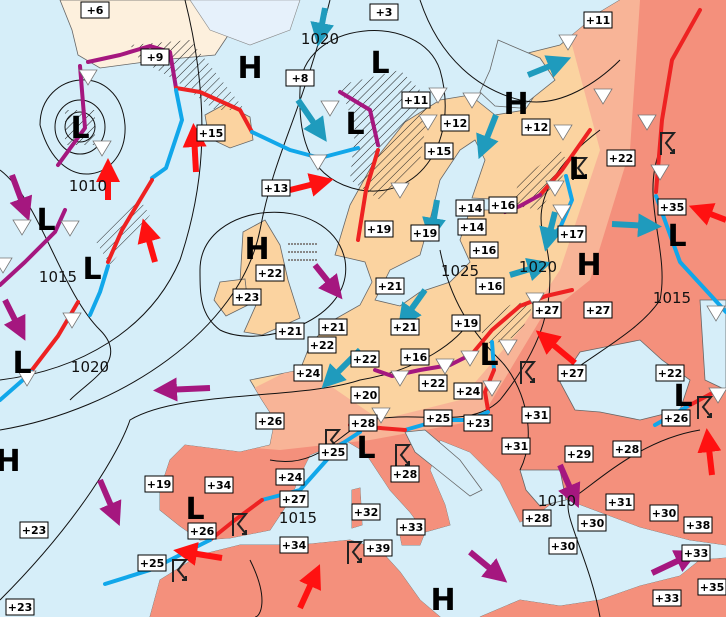 Image resolution: width=726 pixels, height=617 pixels. I want to click on sea-black-sea, so click(625, 380).